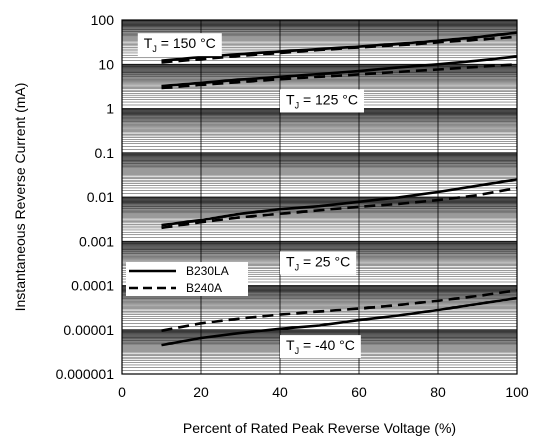  What do you see at coordinates (105, 153) in the screenshot?
I see `y-tick-label: 0.1` at bounding box center [105, 153].